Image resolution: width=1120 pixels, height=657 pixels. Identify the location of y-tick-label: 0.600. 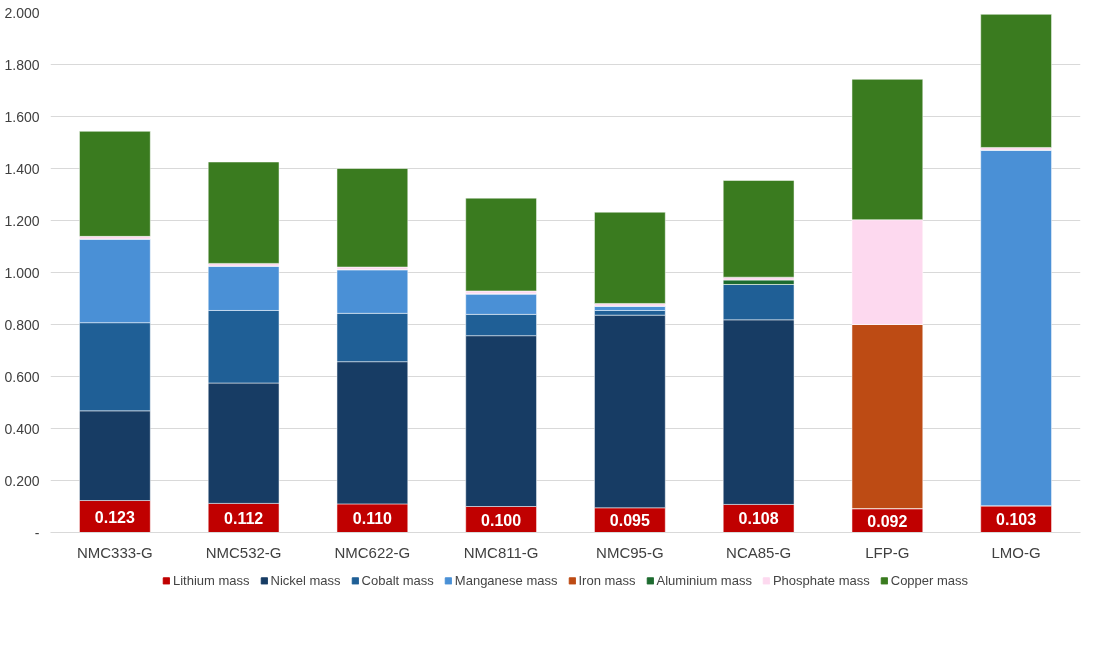
(22, 376).